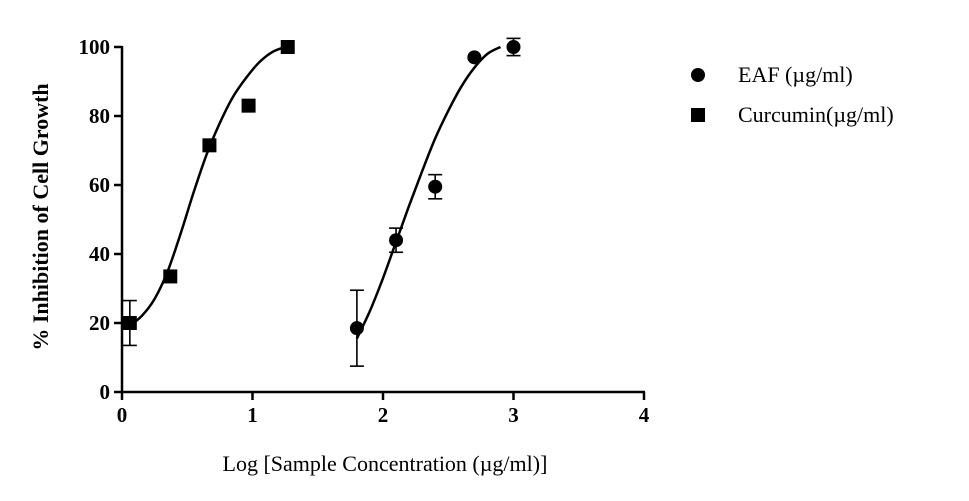 The height and width of the screenshot is (501, 969). I want to click on legend: EAF (µg/ml) Curcumin(µg/ml), so click(792, 94).